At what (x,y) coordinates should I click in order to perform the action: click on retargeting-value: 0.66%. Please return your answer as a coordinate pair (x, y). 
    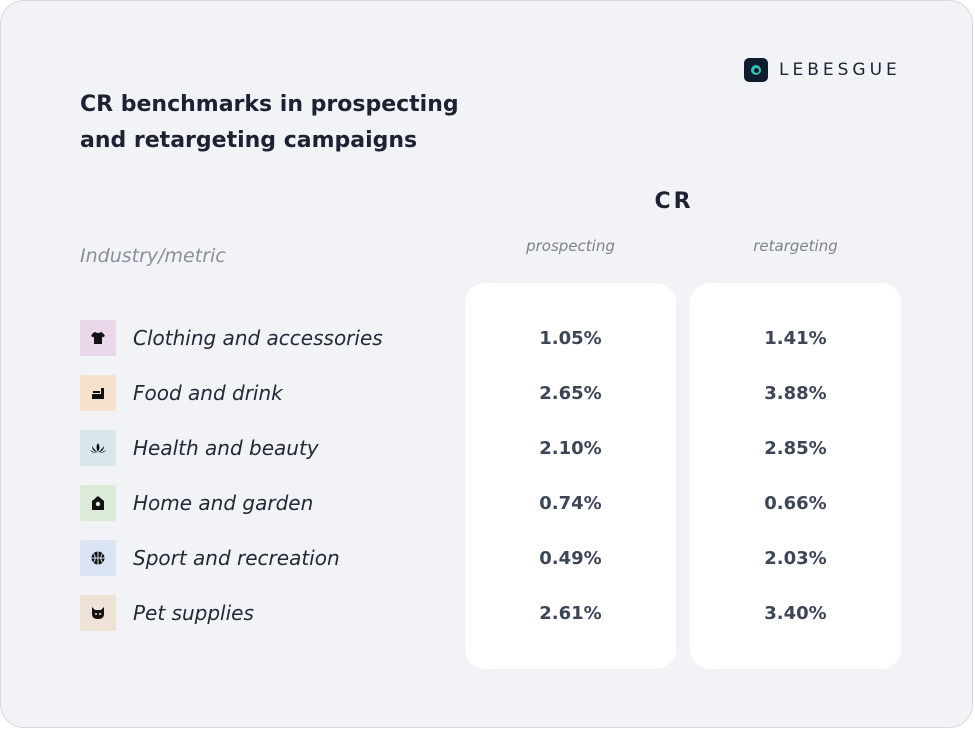
    Looking at the image, I should click on (795, 503).